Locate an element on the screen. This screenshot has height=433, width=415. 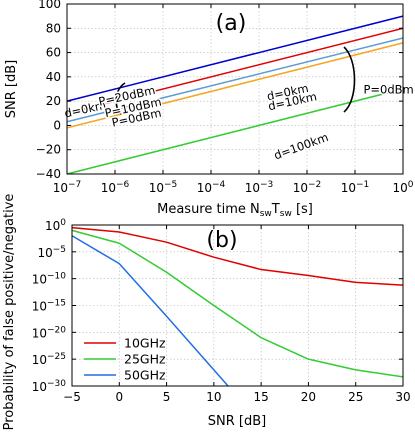
panel-a-xlabel: Measure time NswTsw [s] is located at coordinates (235, 210).